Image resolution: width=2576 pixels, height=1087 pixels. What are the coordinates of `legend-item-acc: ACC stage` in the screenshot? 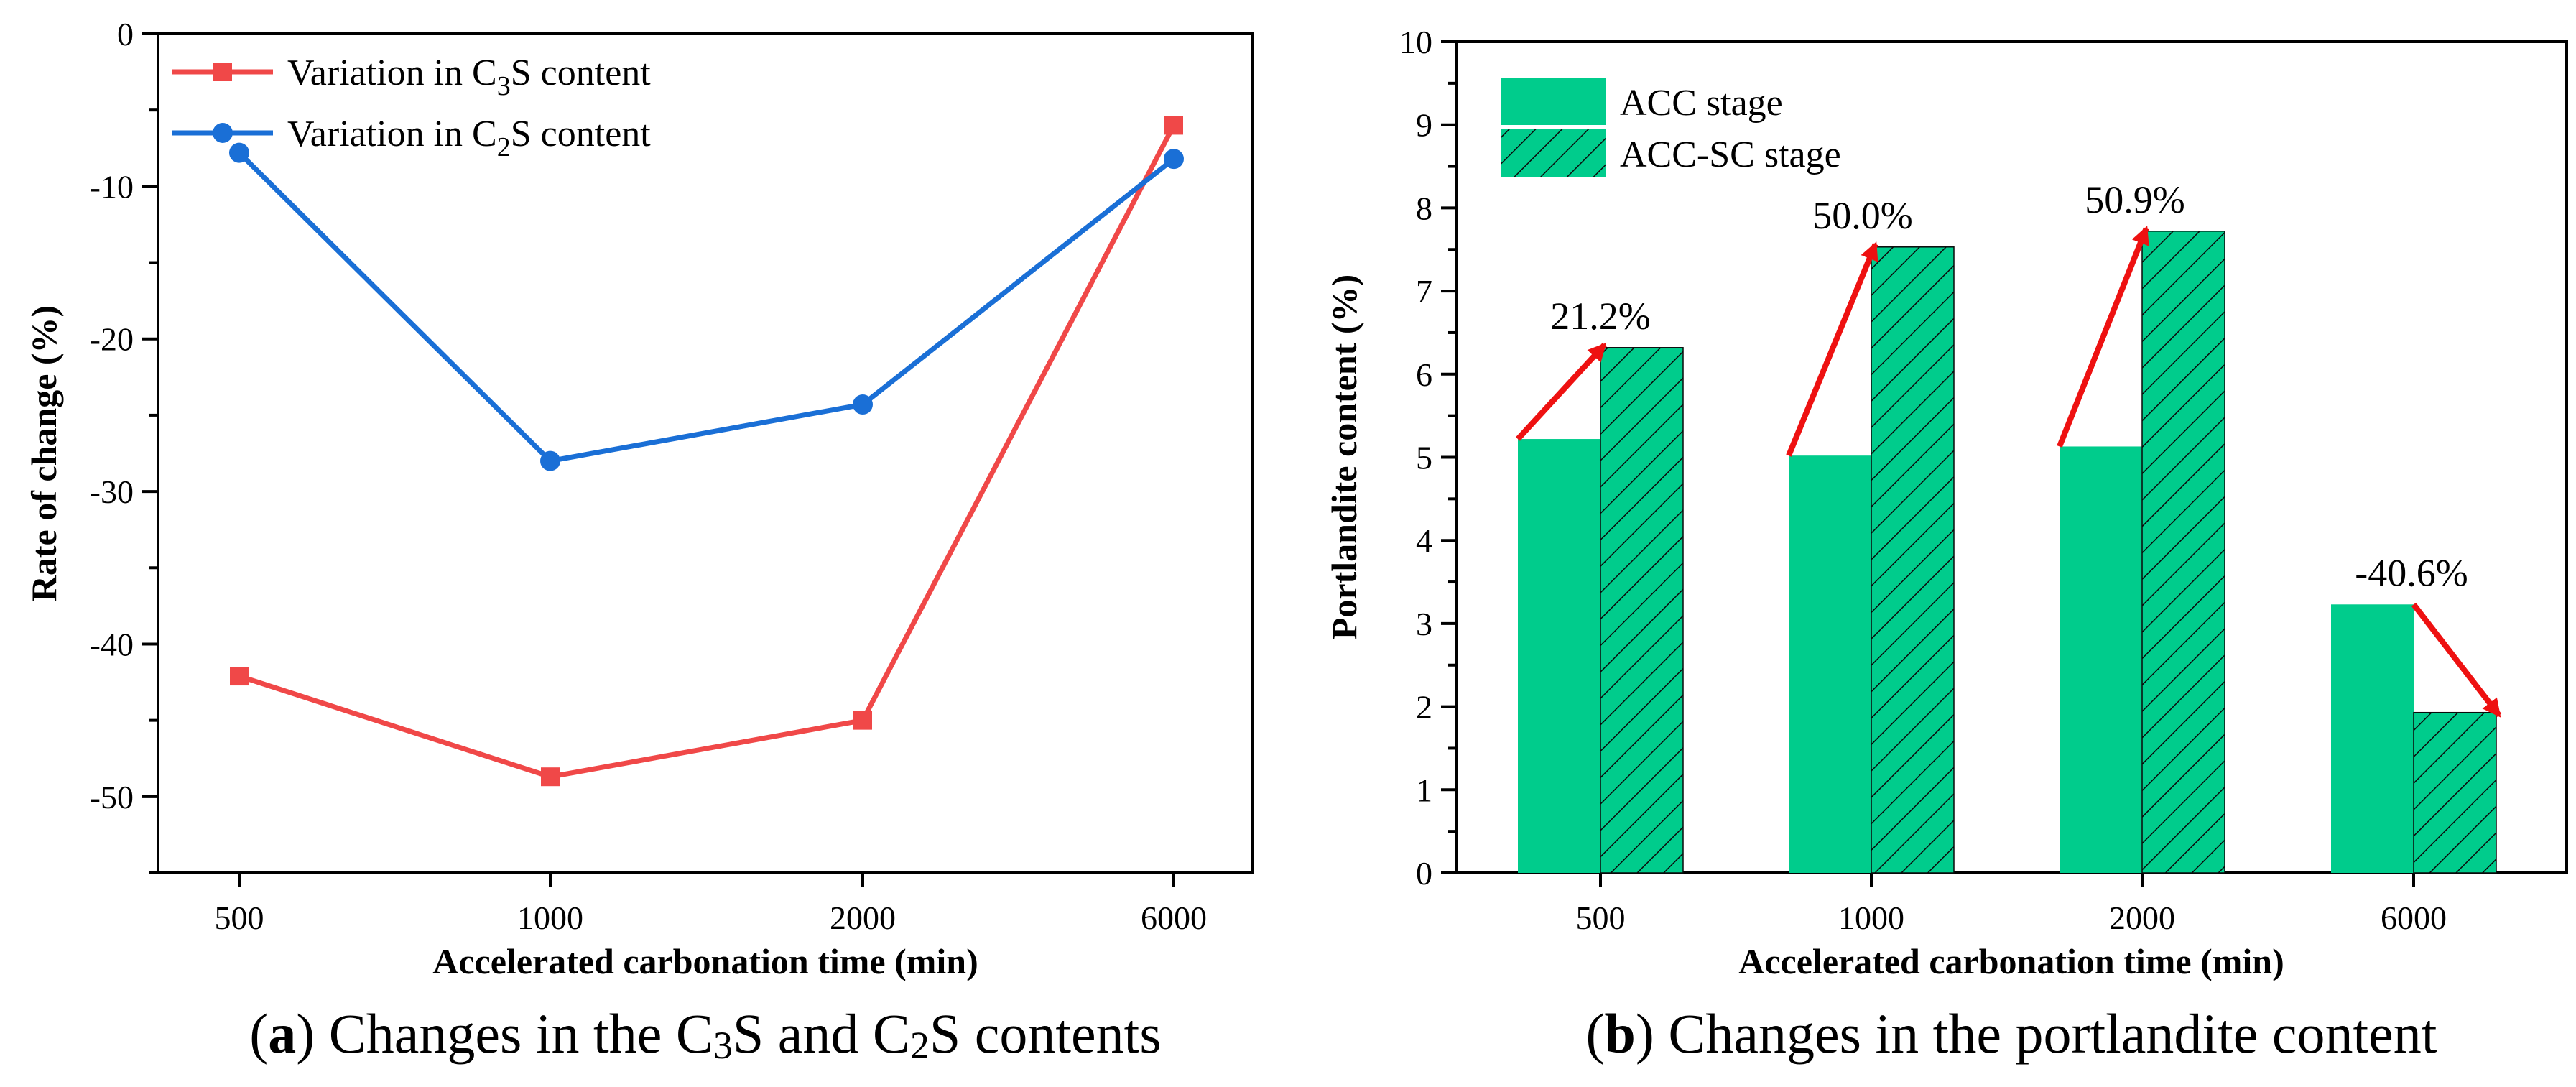 It's located at (1642, 101).